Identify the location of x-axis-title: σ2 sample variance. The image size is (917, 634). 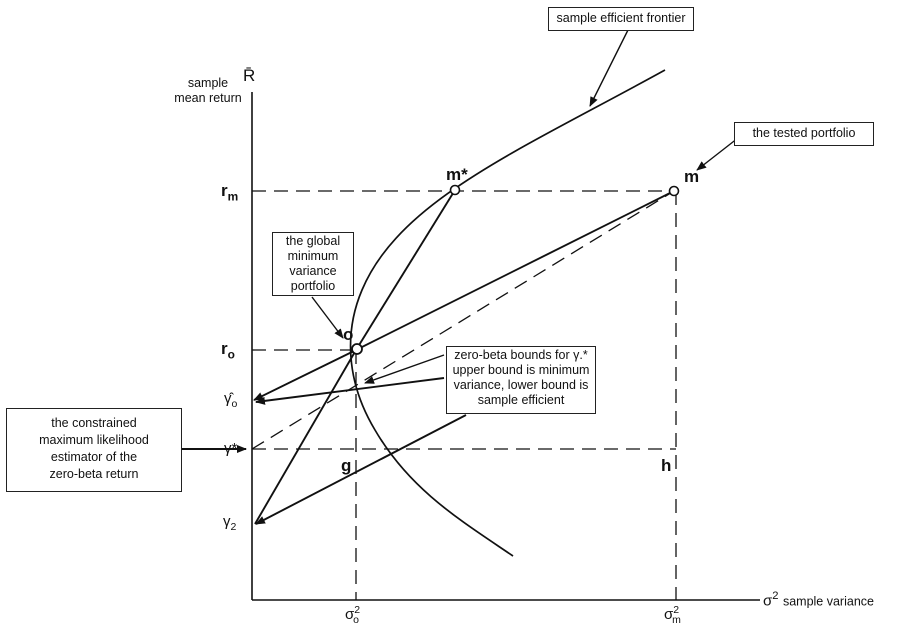
(818, 600).